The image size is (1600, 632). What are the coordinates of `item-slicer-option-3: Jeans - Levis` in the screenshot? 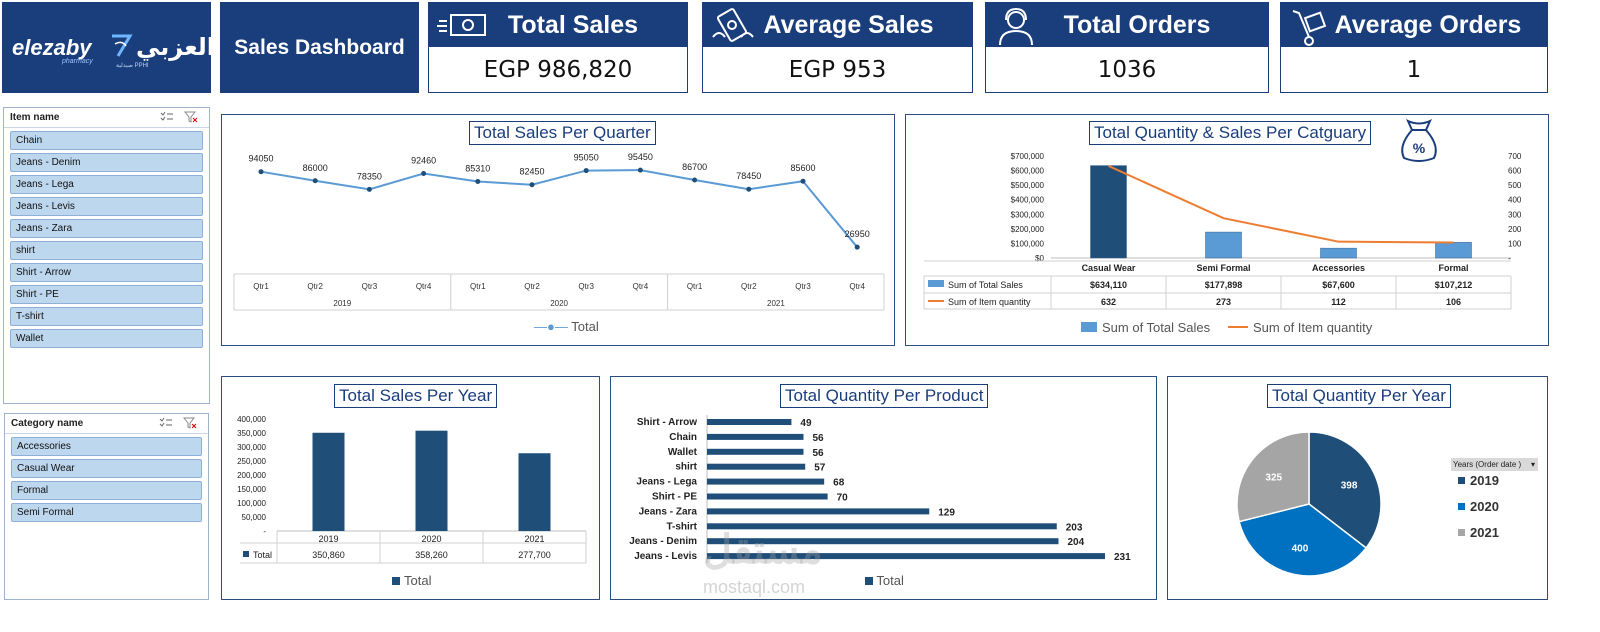 It's located at (106, 206).